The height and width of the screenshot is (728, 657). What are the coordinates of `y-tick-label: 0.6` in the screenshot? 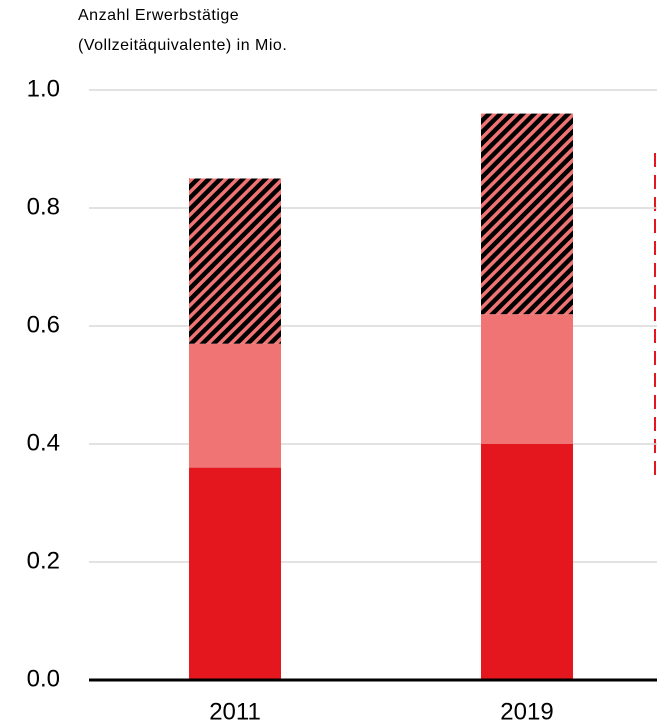 It's located at (43, 324).